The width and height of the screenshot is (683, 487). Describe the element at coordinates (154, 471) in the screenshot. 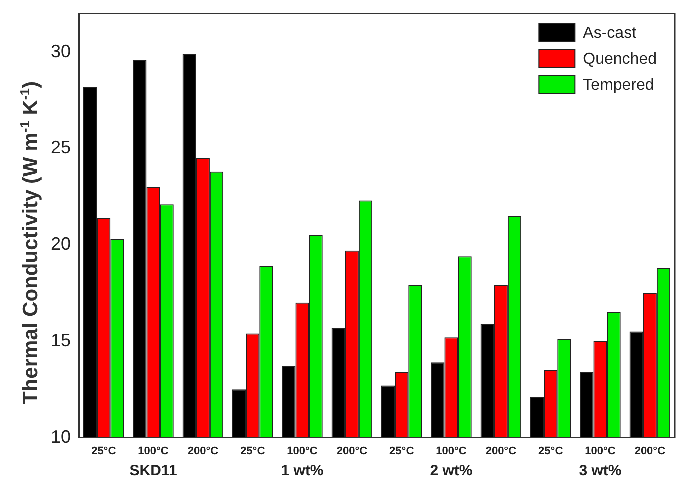

I see `text: SKD11` at that location.